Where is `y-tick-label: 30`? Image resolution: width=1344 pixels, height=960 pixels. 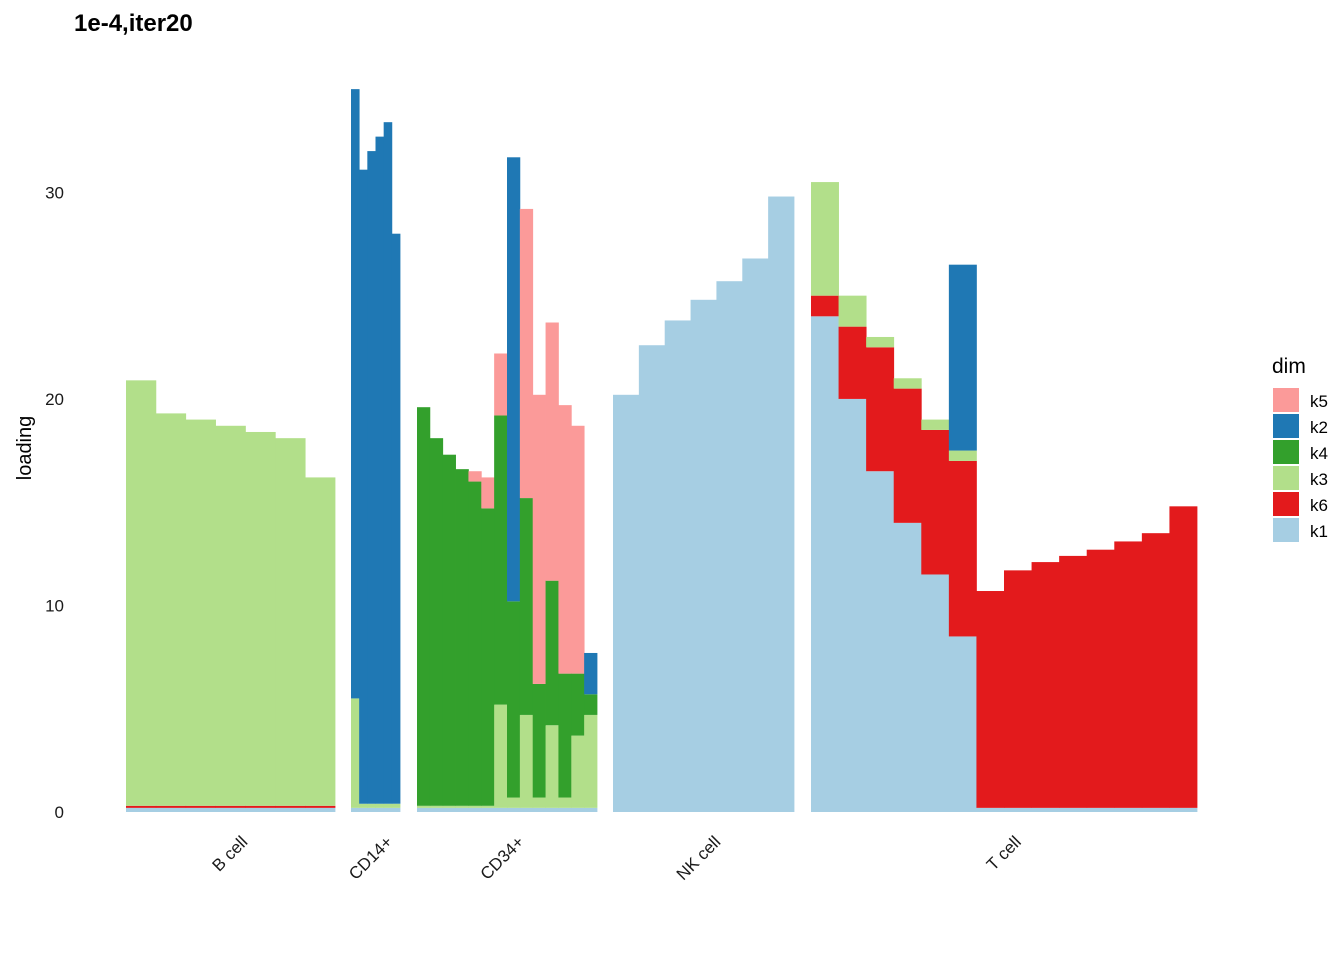 y-tick-label: 30 is located at coordinates (54, 192).